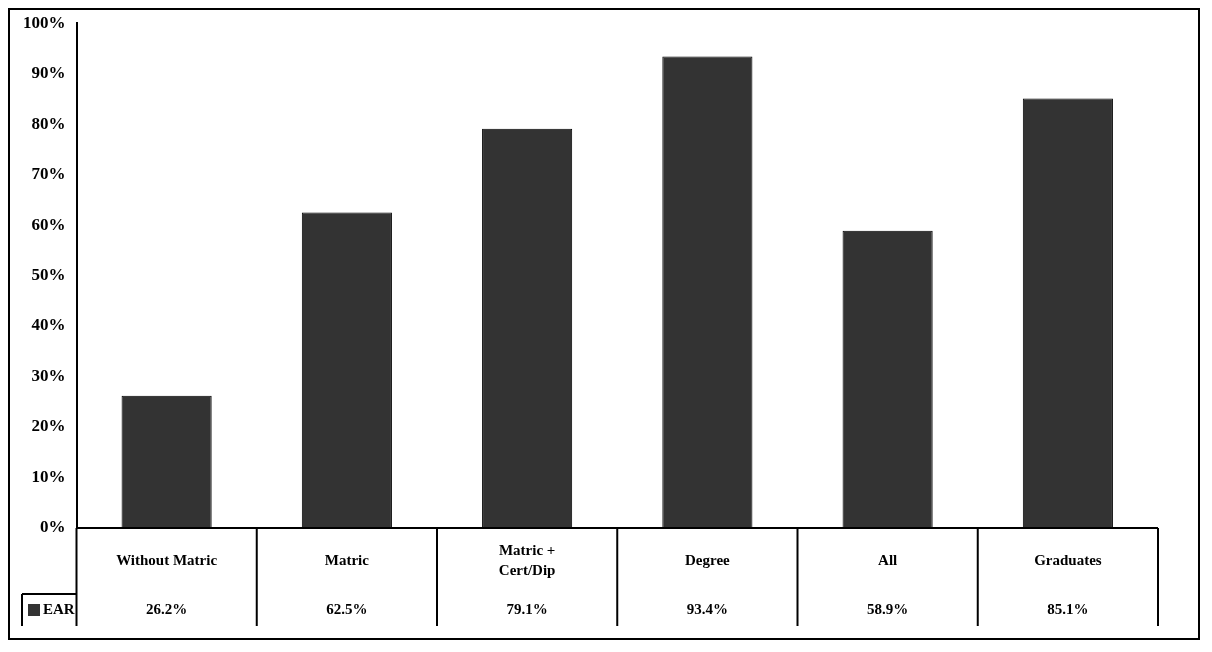  Describe the element at coordinates (48, 123) in the screenshot. I see `y-tick-label: 80%` at that location.